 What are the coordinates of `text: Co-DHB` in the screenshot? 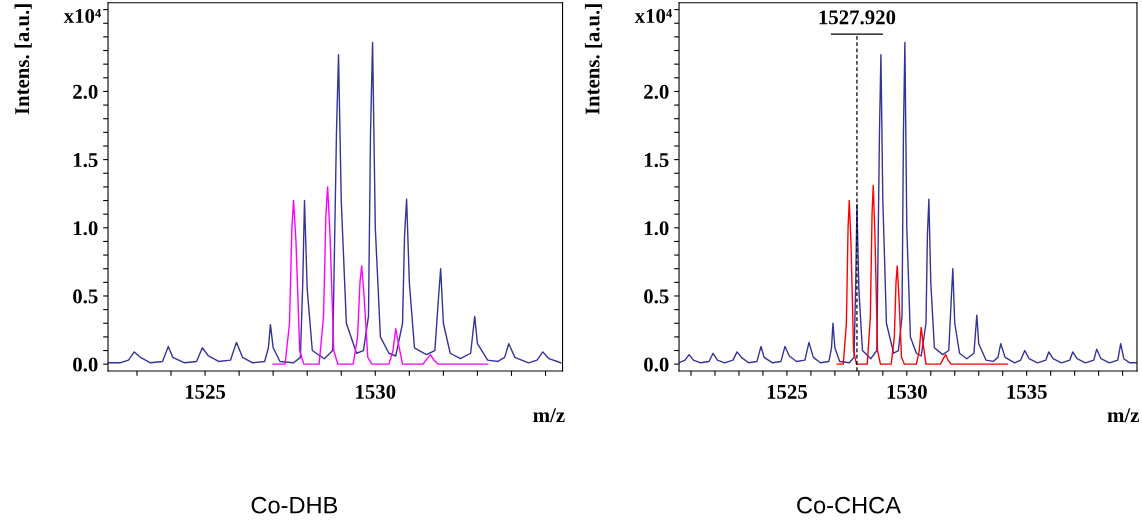 It's located at (294, 505).